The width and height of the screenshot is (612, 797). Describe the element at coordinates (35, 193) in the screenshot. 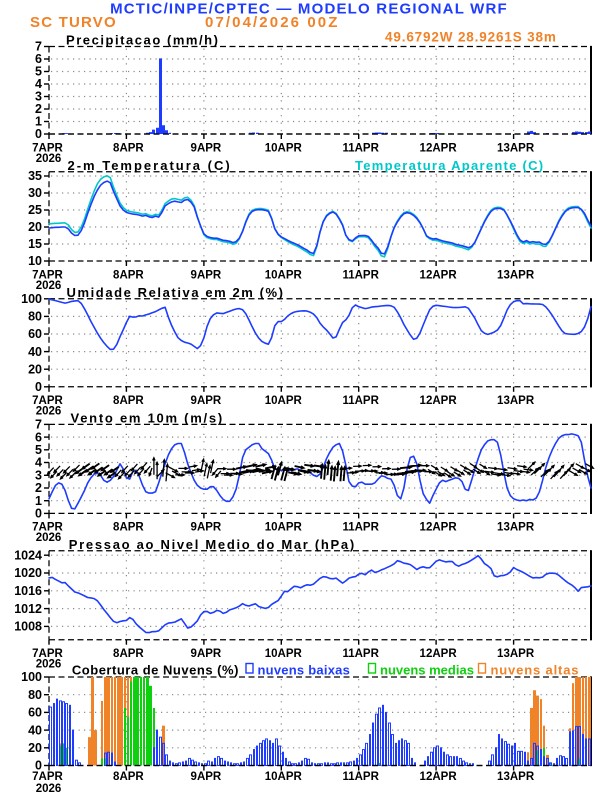

I see `svg-text: 30` at that location.